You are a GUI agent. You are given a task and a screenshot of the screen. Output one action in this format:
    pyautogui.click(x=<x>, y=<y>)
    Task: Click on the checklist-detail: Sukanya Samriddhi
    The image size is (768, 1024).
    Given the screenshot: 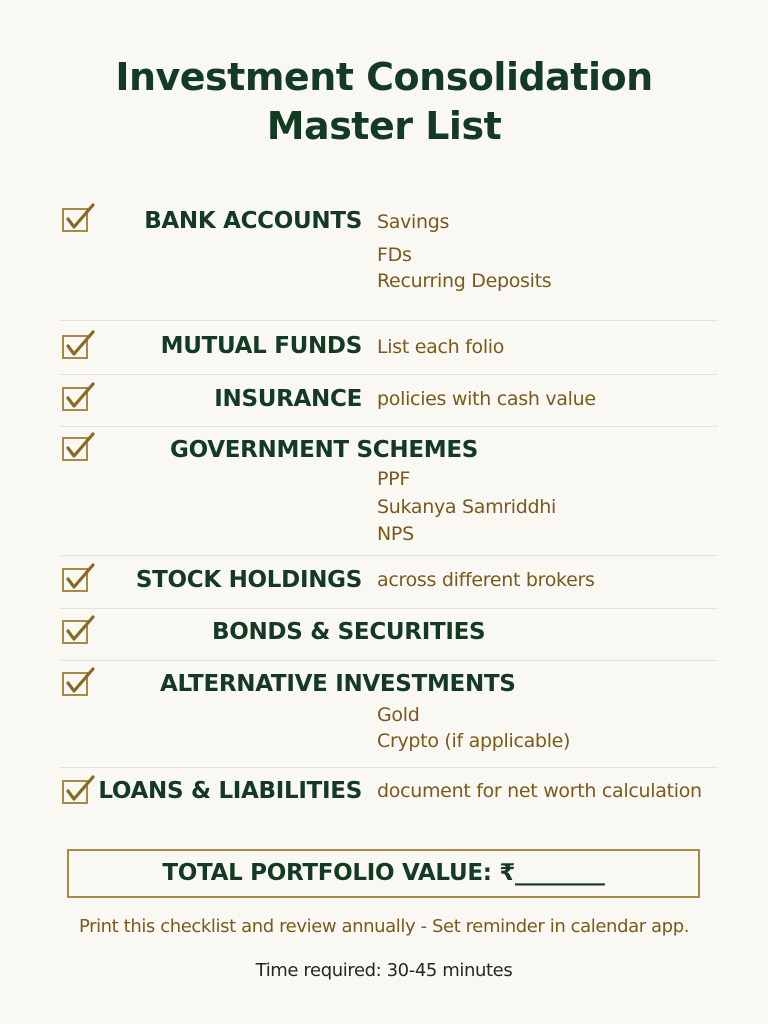 What is the action you would take?
    pyautogui.click(x=467, y=507)
    